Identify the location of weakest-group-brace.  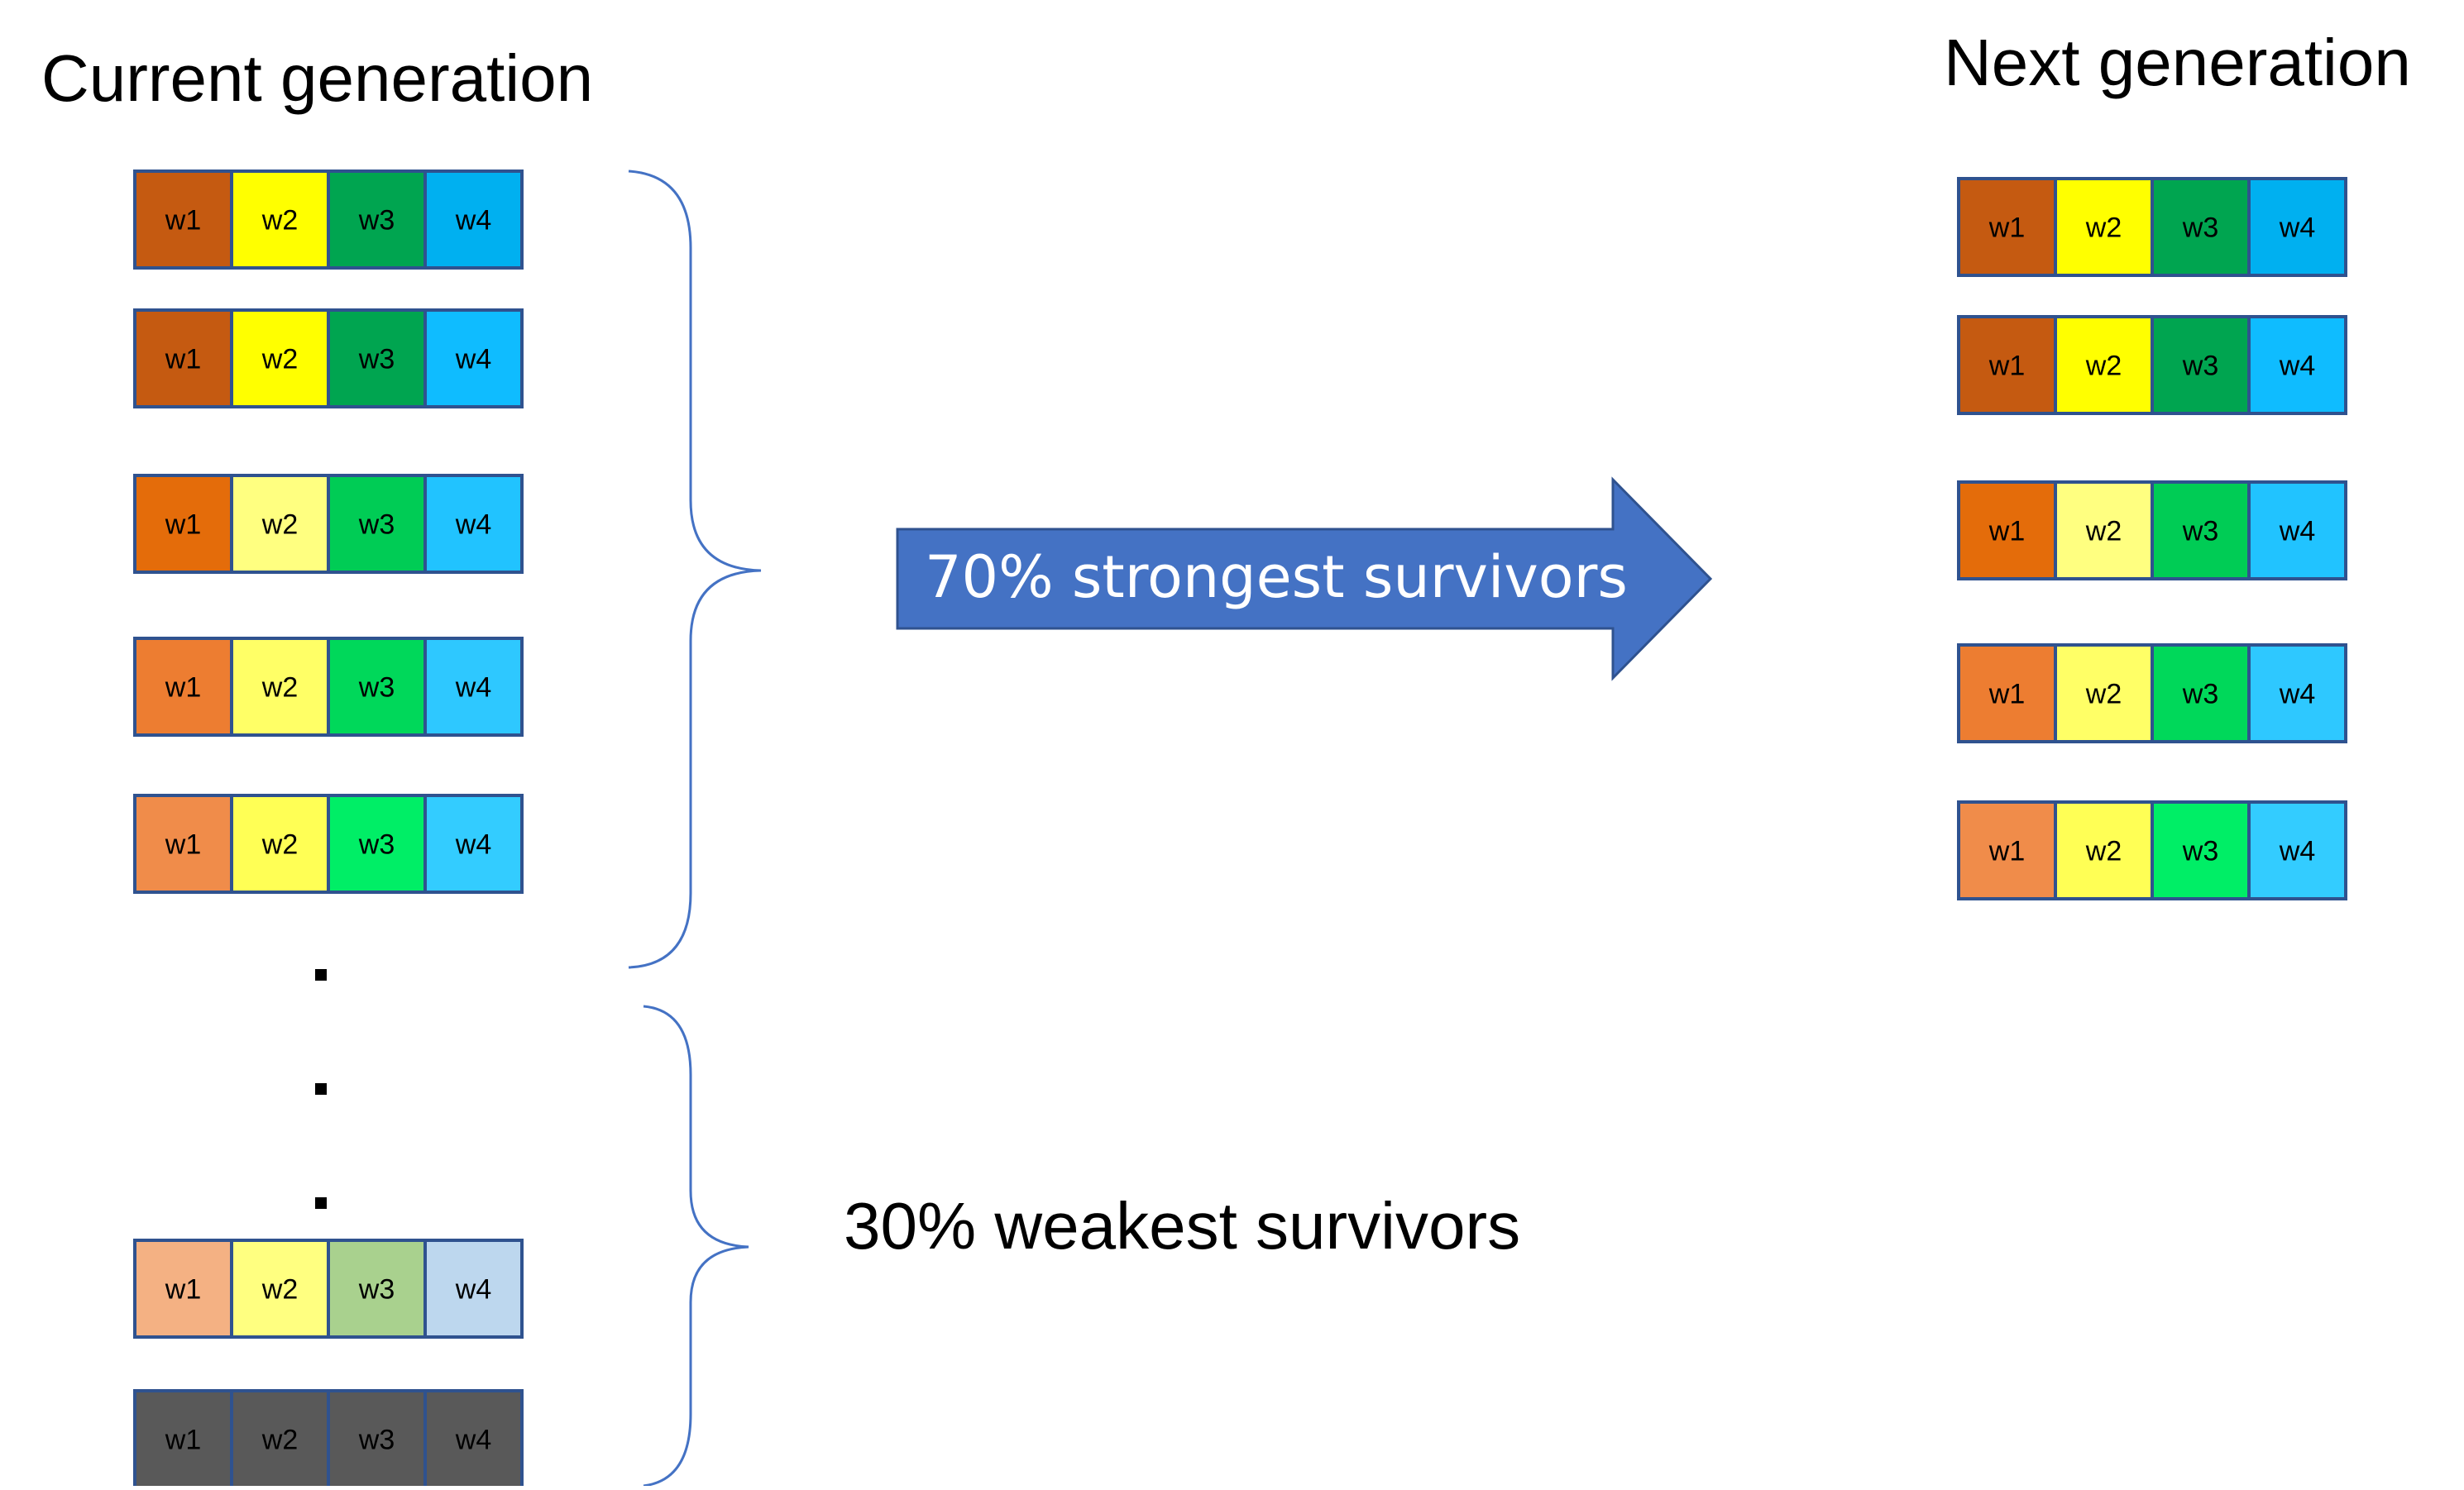
(696, 1246).